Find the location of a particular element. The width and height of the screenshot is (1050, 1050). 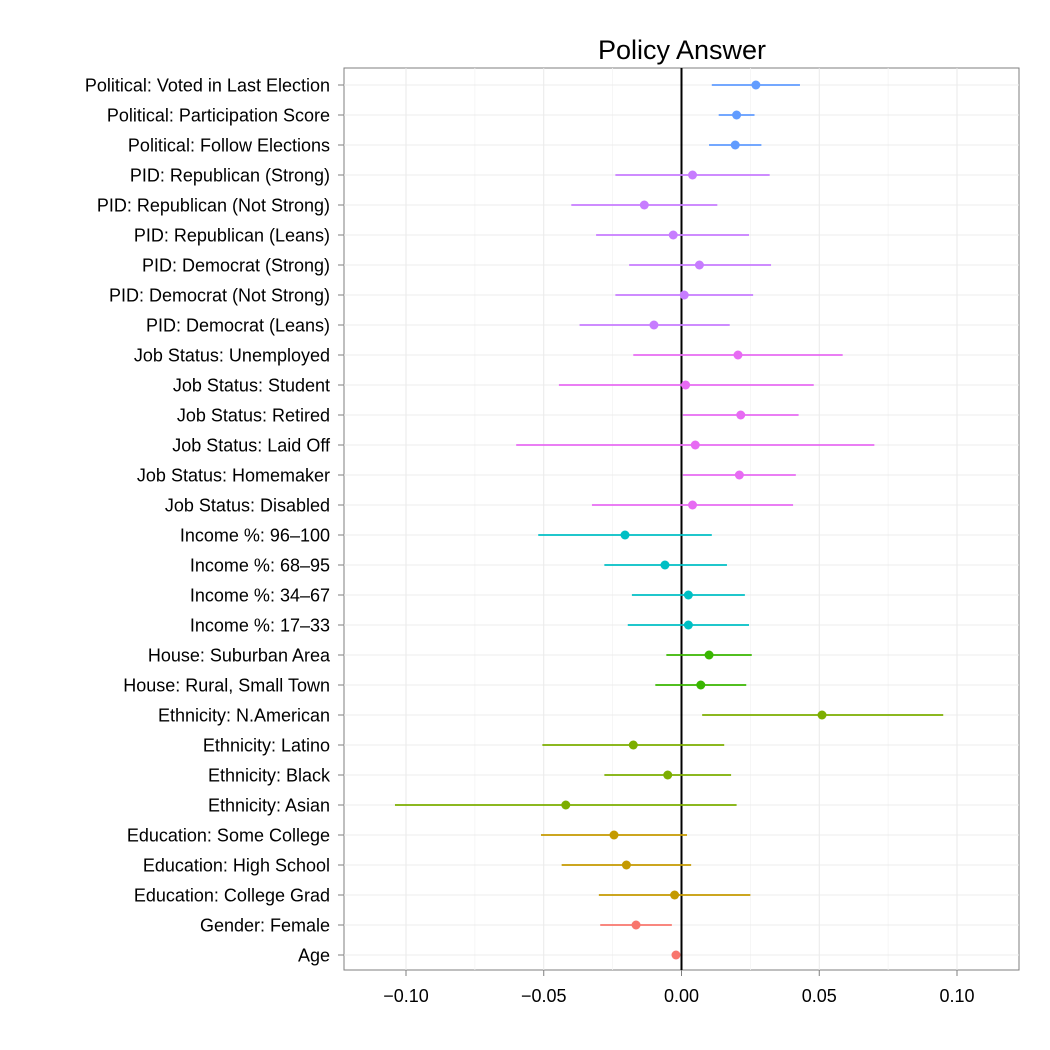

y-tick-label: Job Status: Homemaker is located at coordinates (233, 476).